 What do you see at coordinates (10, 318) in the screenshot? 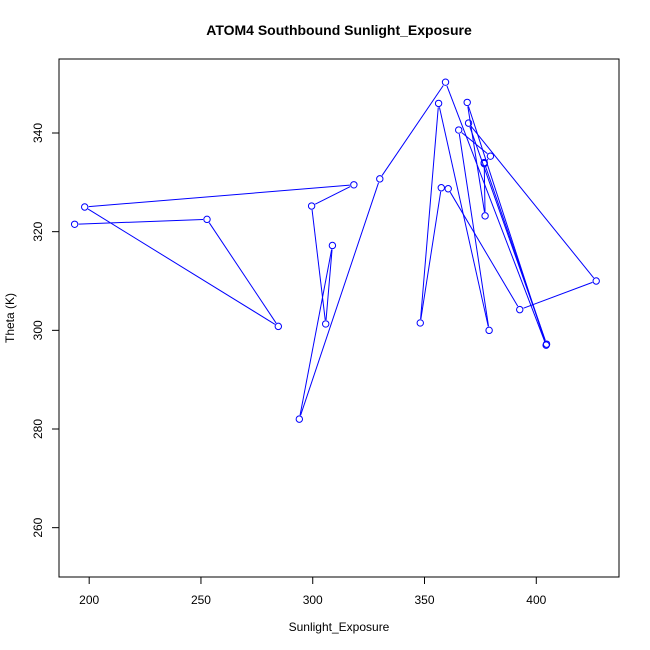
I see `y-axis-label: Theta (K)` at bounding box center [10, 318].